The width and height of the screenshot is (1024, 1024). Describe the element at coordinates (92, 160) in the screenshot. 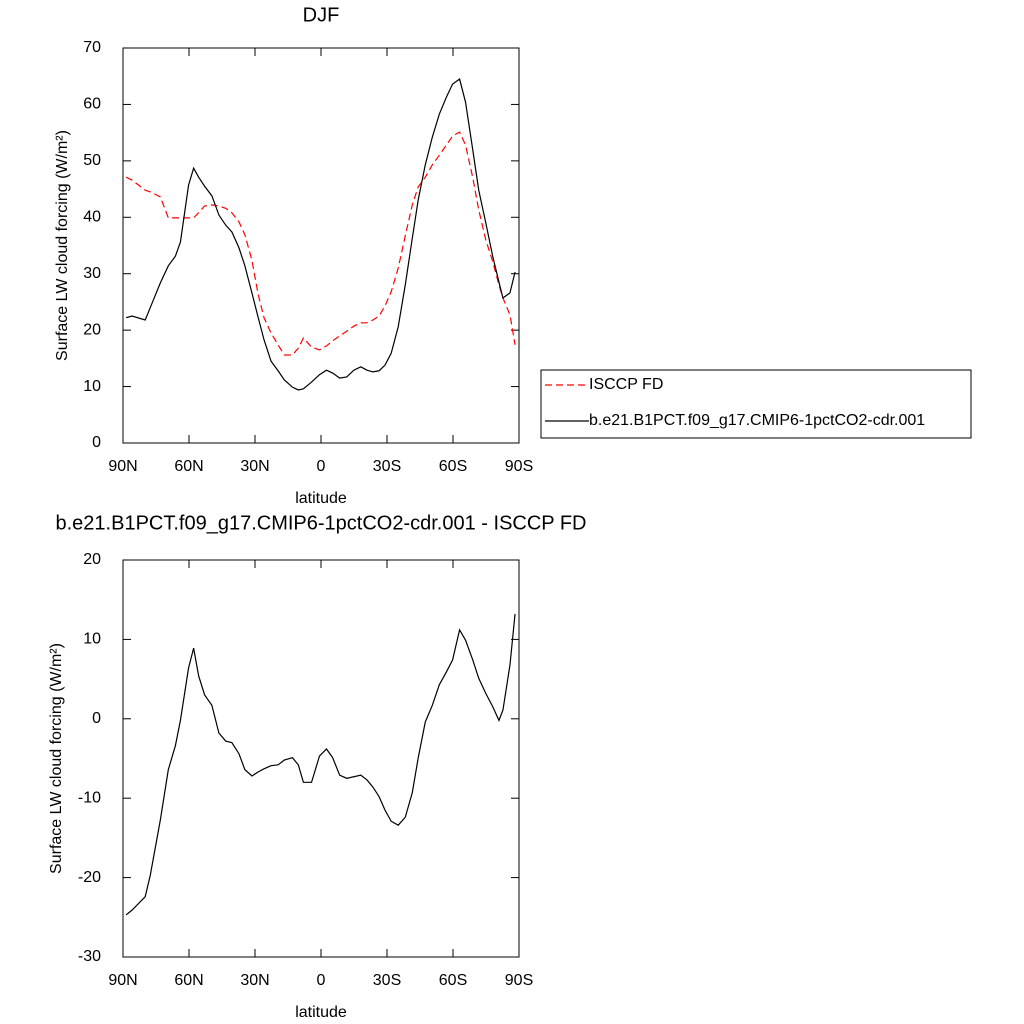

I see `y-tick-label: 50` at that location.